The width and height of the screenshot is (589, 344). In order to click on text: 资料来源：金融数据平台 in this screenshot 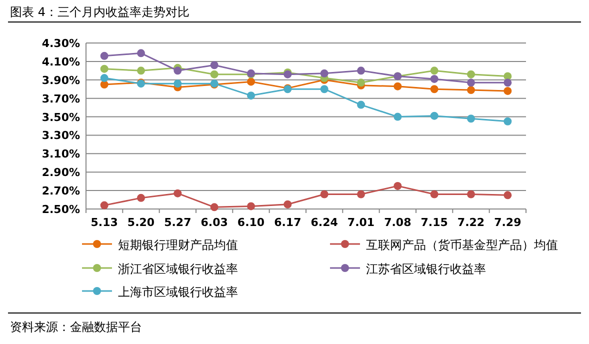, I will do `click(76, 327)`.